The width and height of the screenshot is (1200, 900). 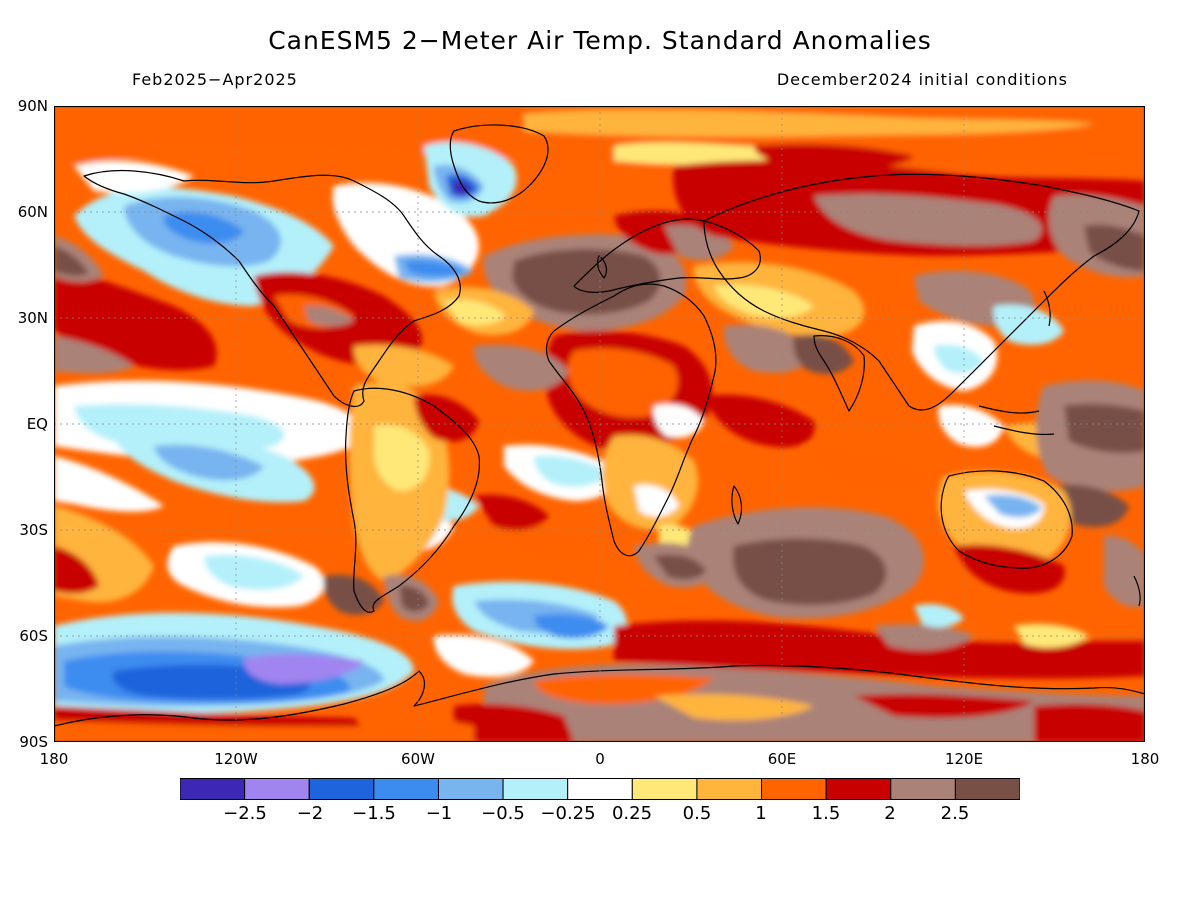 I want to click on colorbar-label: 0.25, so click(x=632, y=813).